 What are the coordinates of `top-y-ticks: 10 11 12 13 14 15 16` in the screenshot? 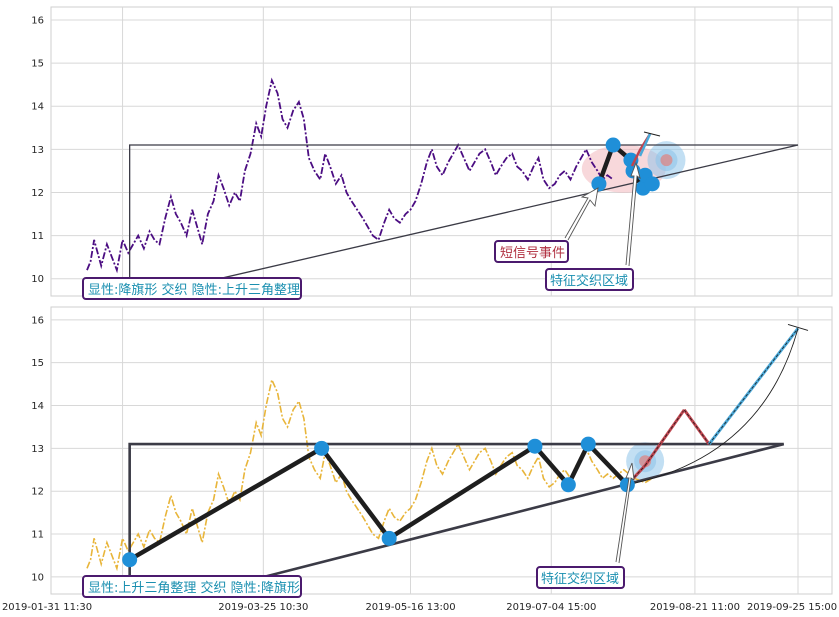 It's located at (37, 150).